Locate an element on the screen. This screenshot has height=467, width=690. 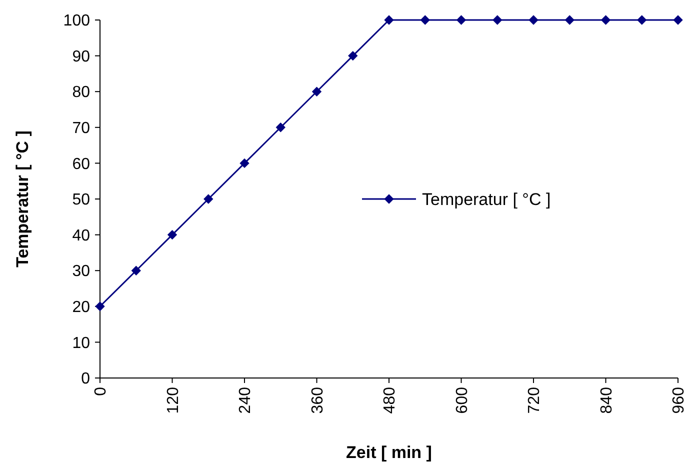
y-tick-label: 10 is located at coordinates (81, 343).